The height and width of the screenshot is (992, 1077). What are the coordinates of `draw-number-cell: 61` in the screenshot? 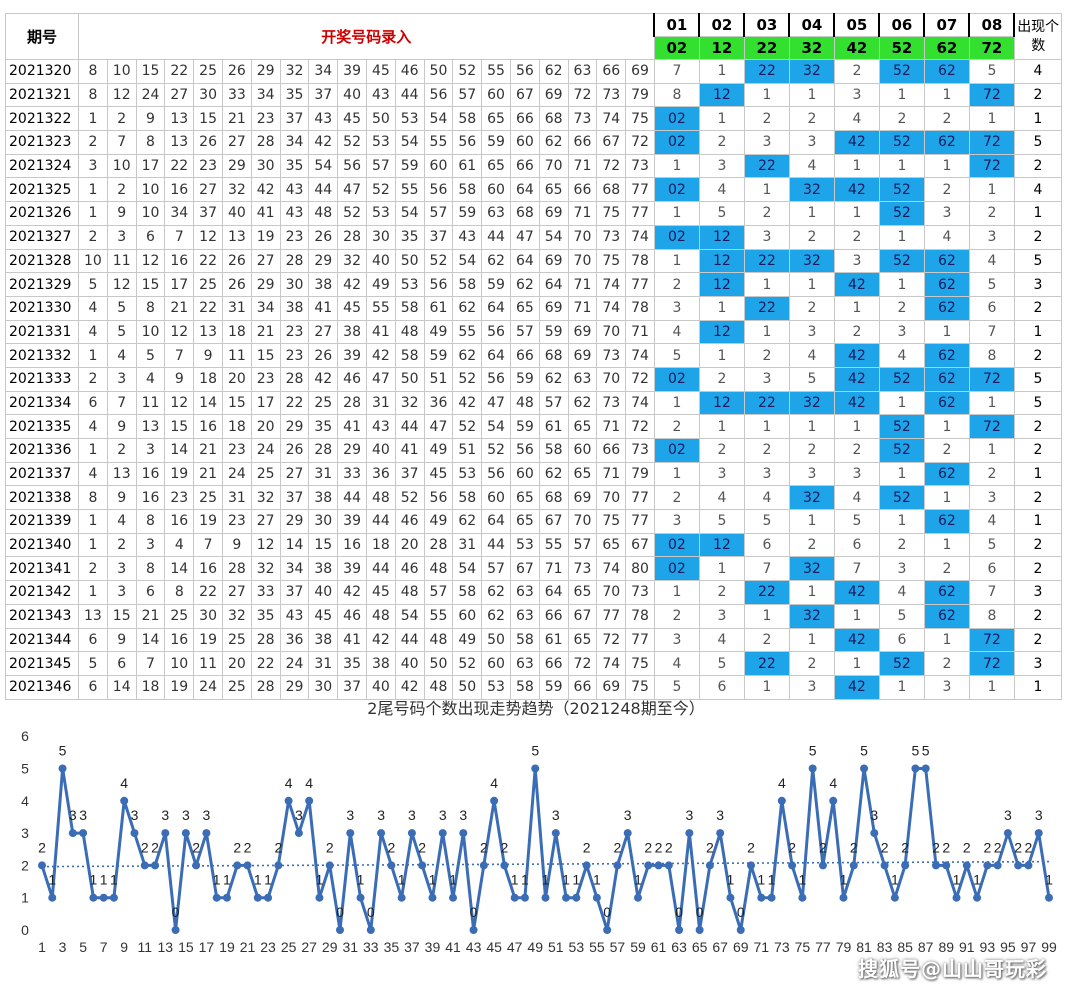 It's located at (553, 426).